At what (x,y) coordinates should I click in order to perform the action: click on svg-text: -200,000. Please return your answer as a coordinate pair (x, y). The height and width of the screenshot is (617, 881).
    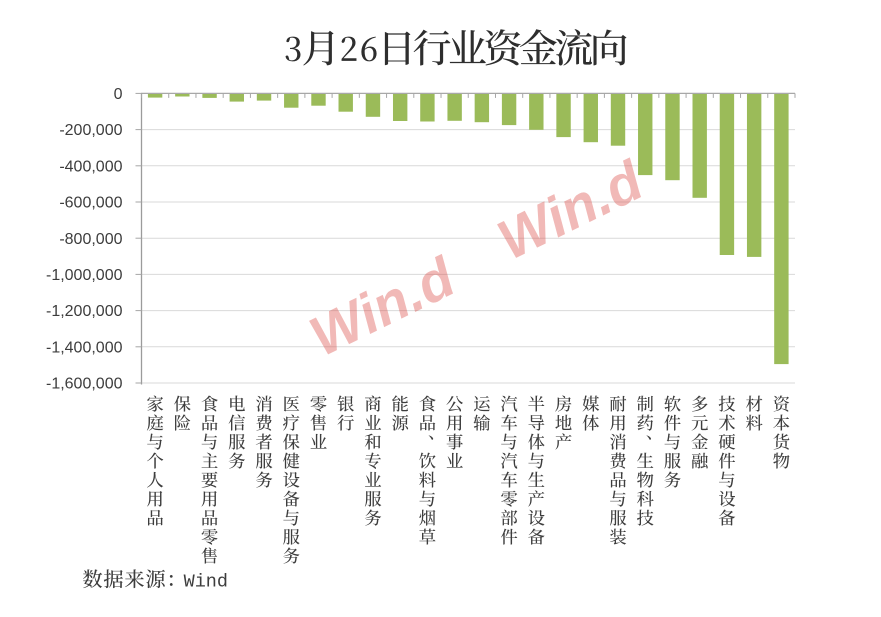
    Looking at the image, I should click on (90, 130).